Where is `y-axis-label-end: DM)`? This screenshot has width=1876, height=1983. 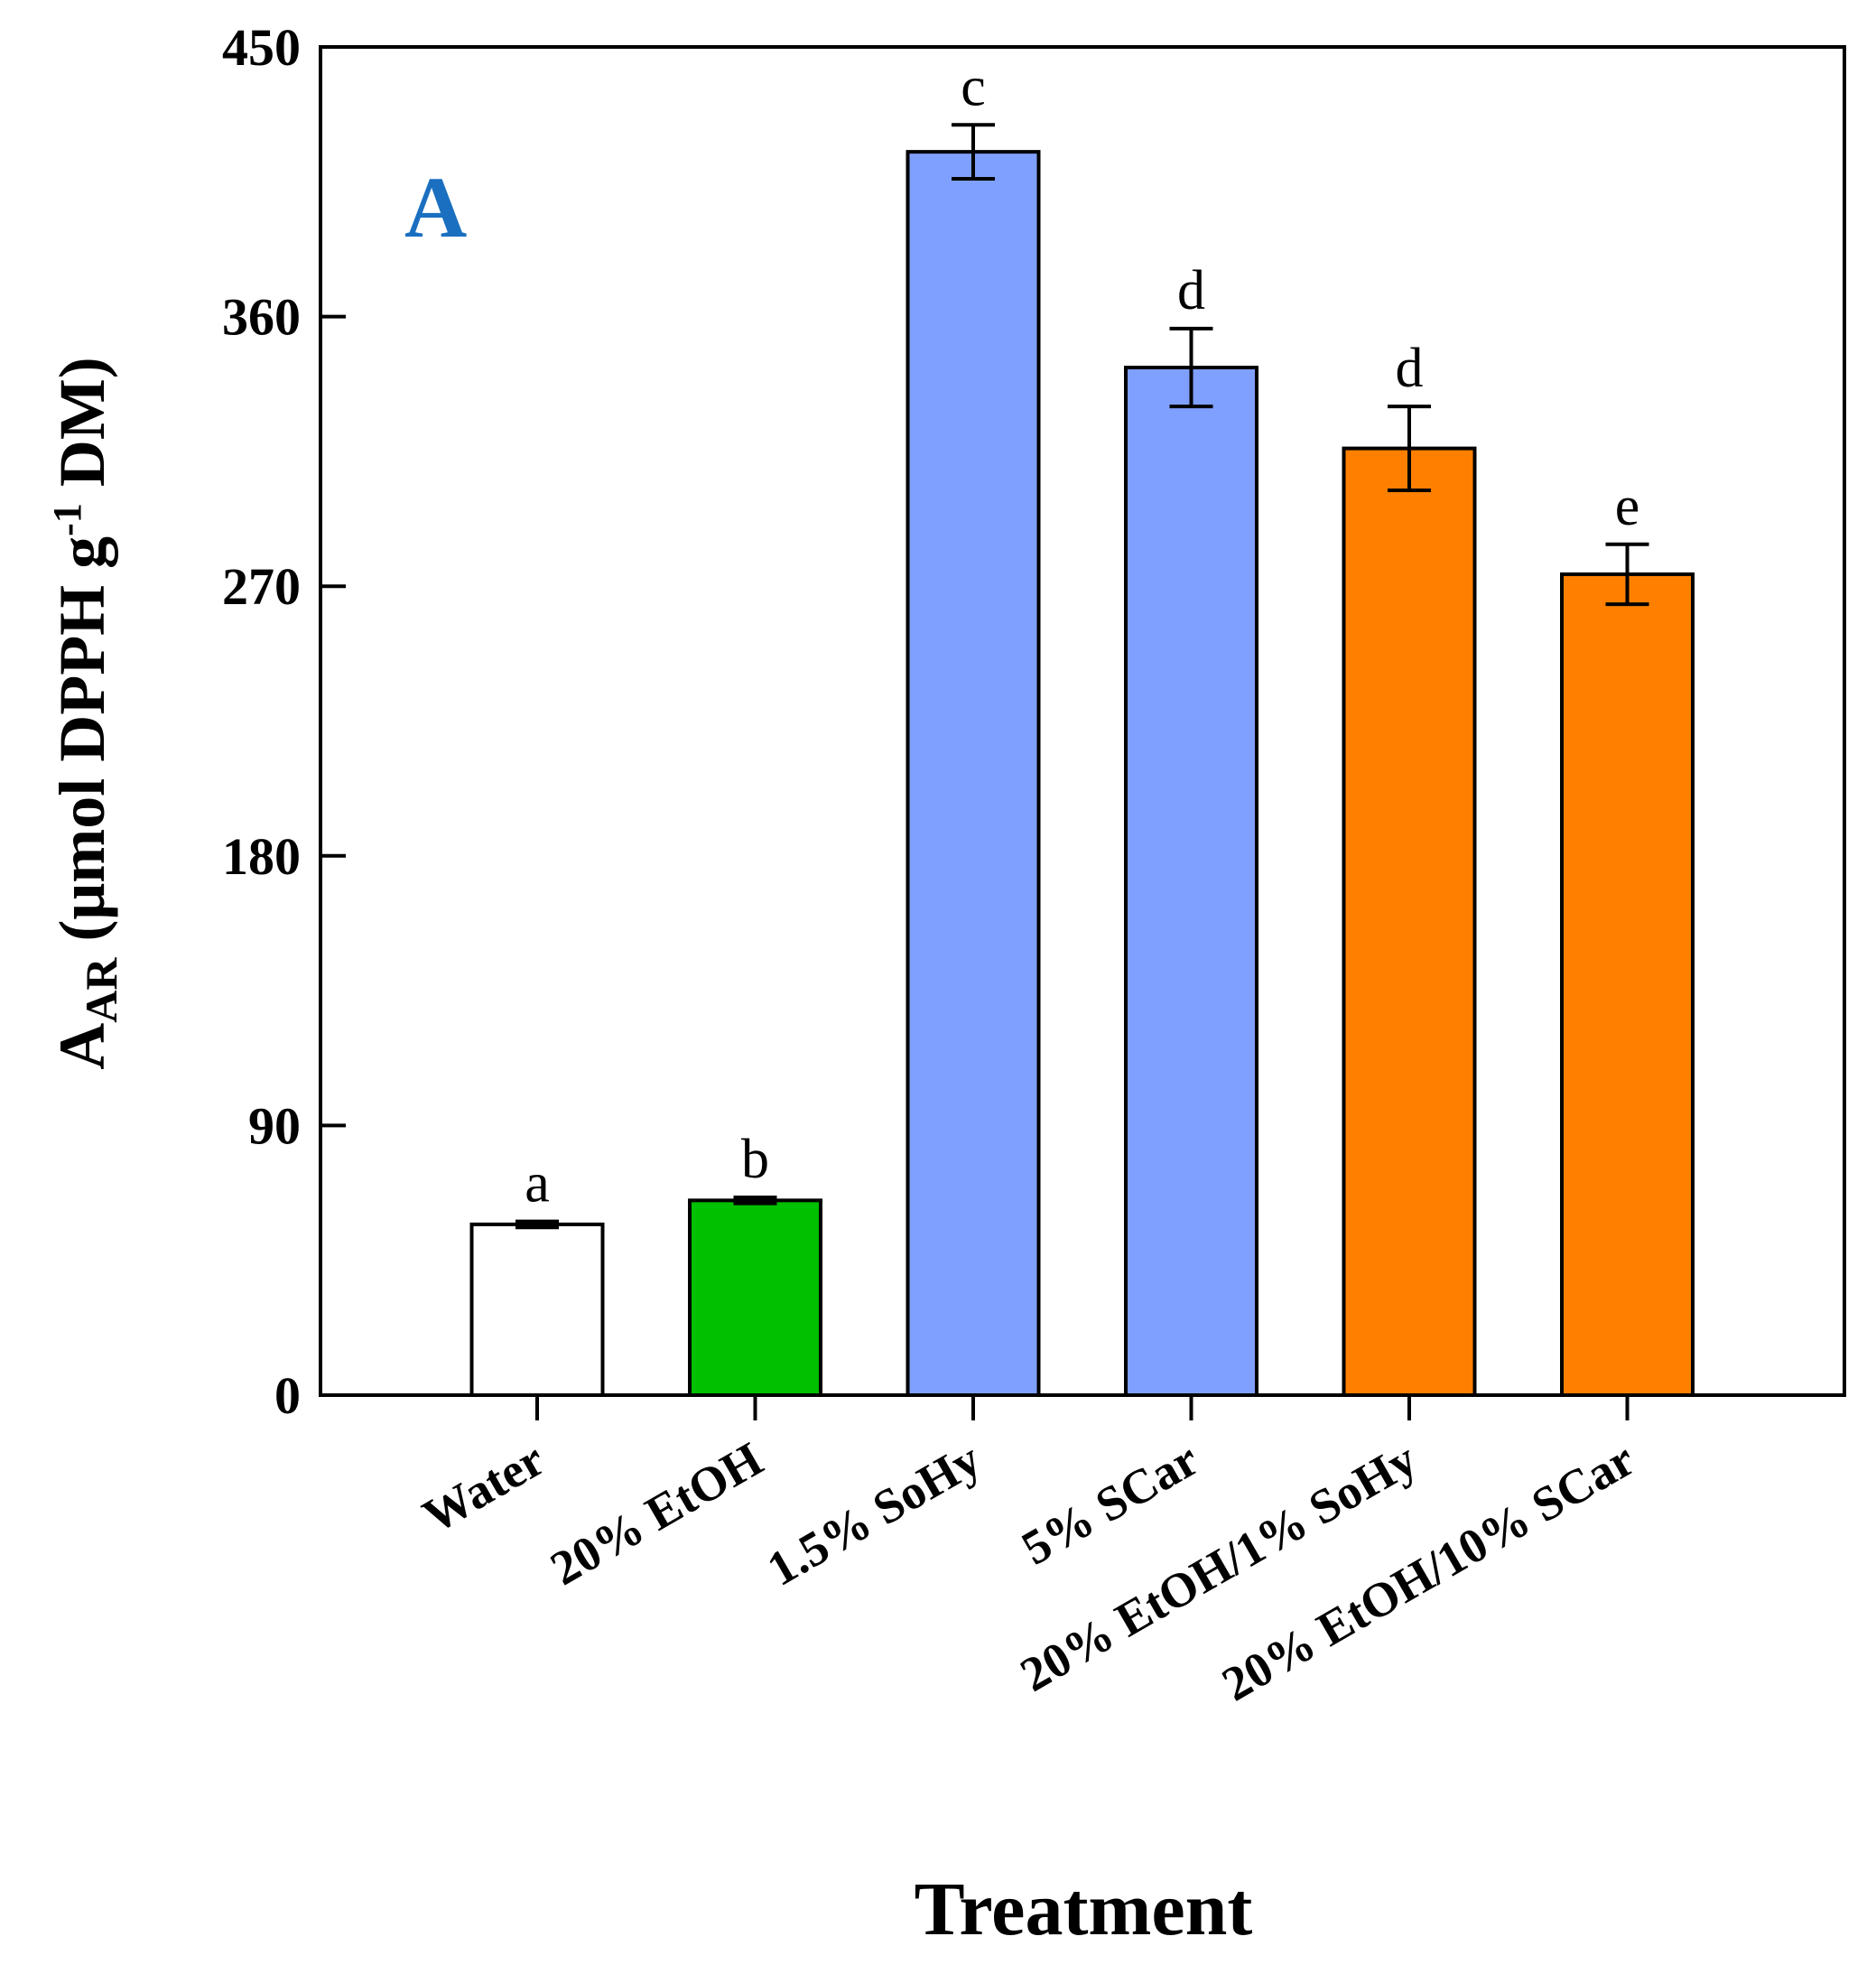 y-axis-label-end: DM) is located at coordinates (82, 430).